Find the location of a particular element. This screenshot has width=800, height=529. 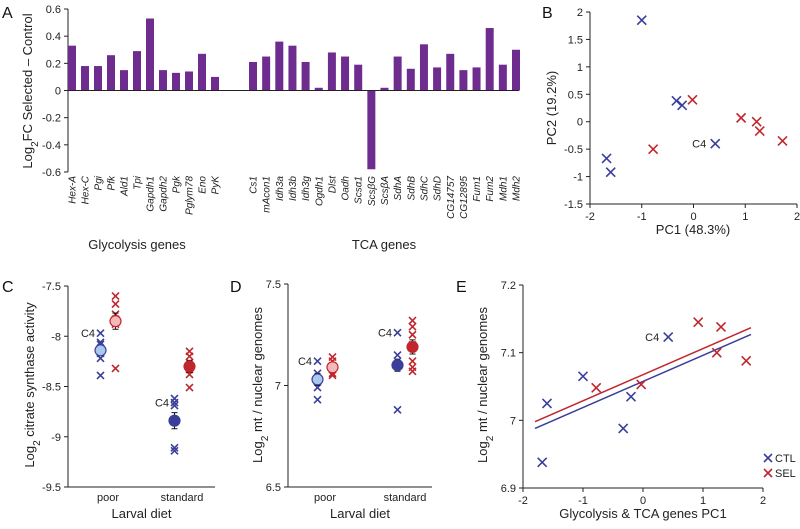

x-axis-label: PC1 (48.3%) is located at coordinates (693, 229).